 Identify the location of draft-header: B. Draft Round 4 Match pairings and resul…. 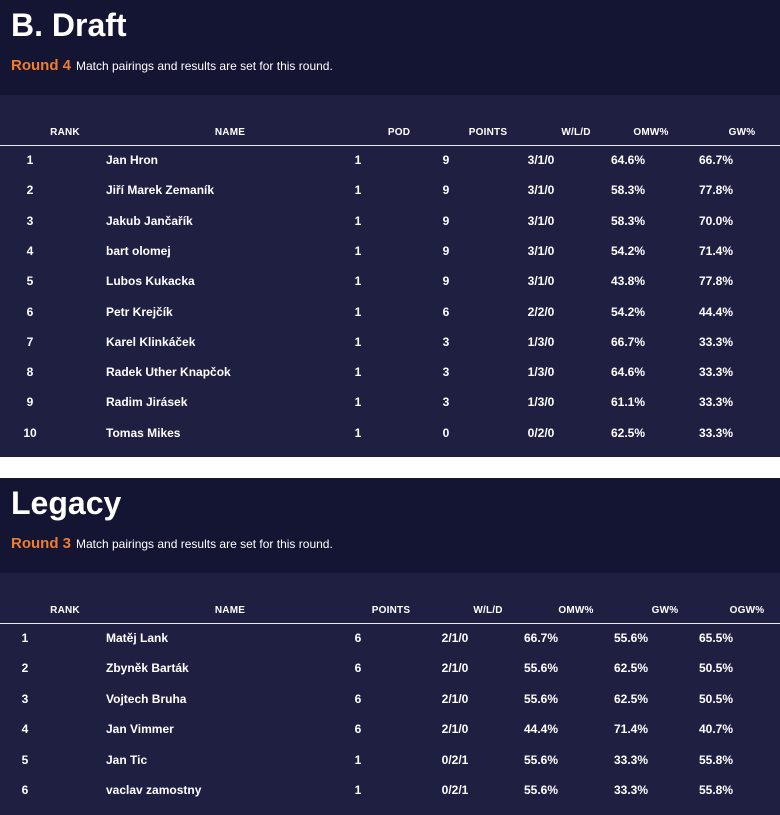
(390, 47).